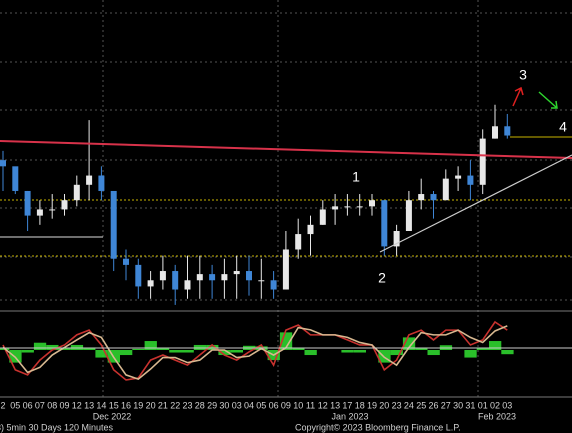 Image resolution: width=572 pixels, height=433 pixels. What do you see at coordinates (360, 405) in the screenshot?
I see `x-tick-label: 18` at bounding box center [360, 405].